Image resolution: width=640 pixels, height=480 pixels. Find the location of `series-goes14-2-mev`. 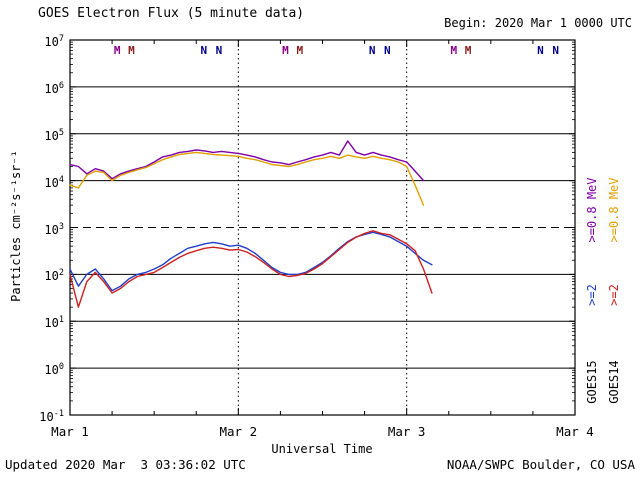

series-goes14-2-mev is located at coordinates (251, 269).